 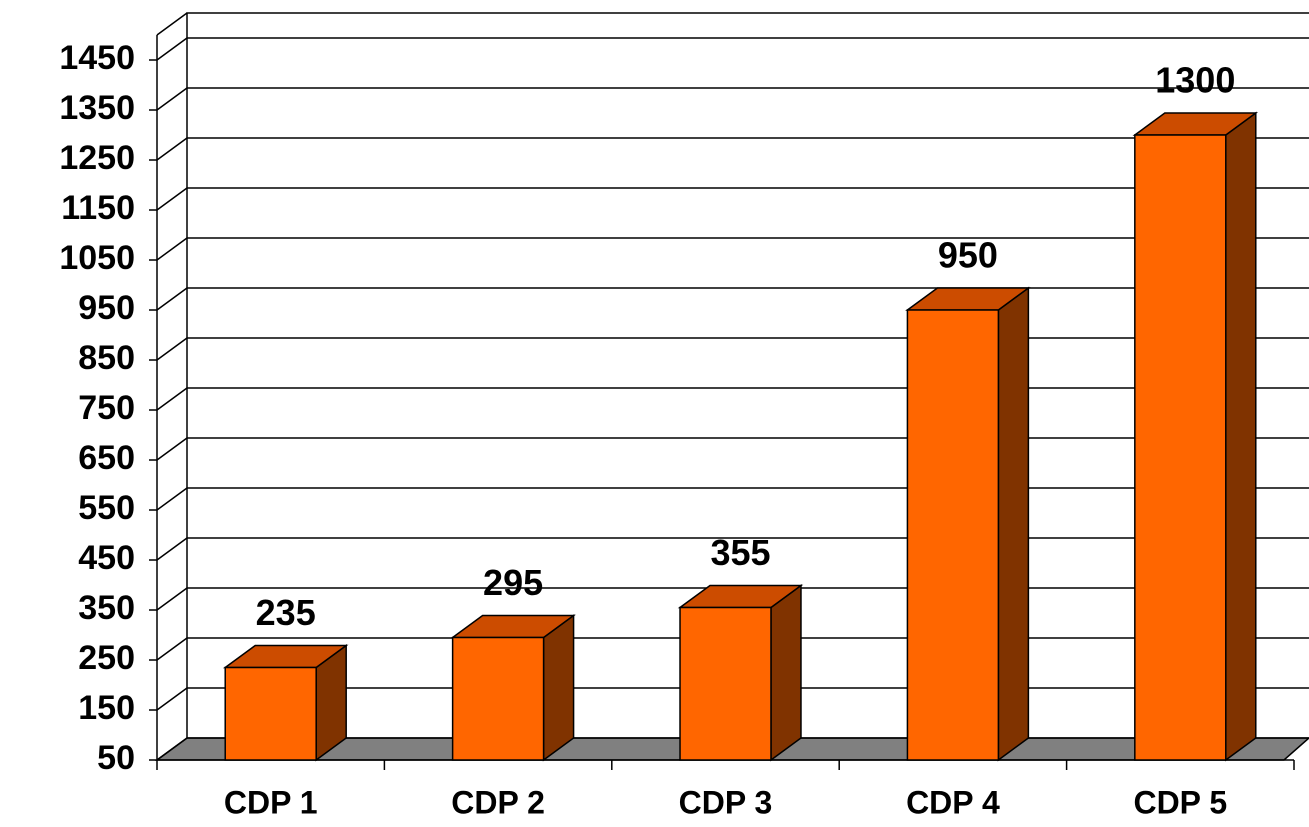 What do you see at coordinates (271, 802) in the screenshot?
I see `x-tick-label: CDP 1` at bounding box center [271, 802].